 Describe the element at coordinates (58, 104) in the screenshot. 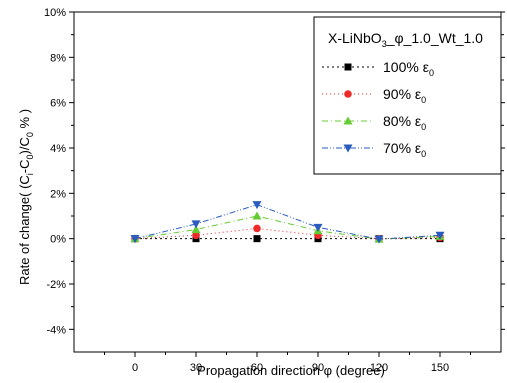

I see `y-tick-label: 6%` at that location.